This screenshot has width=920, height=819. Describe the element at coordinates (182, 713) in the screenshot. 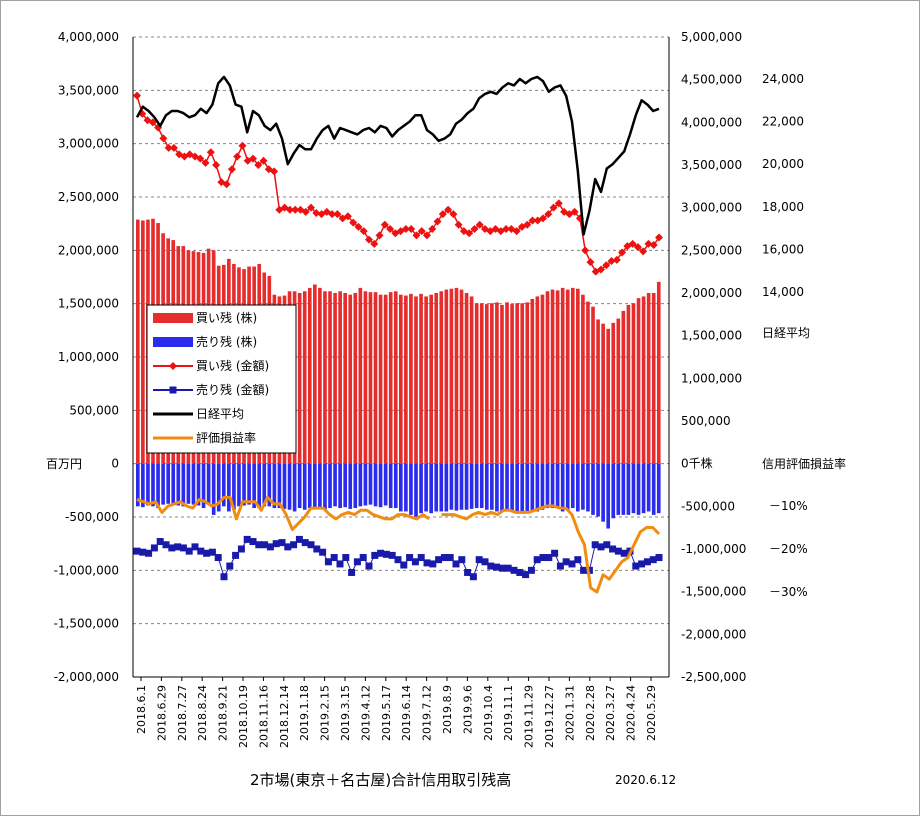

I see `x-tick-label: 2018.7.27` at that location.